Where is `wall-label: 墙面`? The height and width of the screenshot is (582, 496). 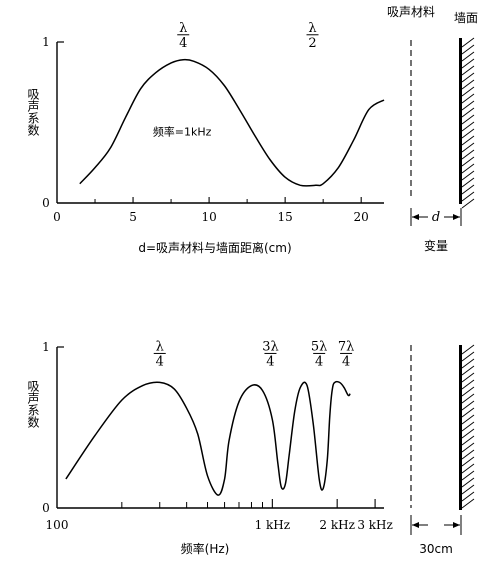 wall-label: 墙面 is located at coordinates (466, 18).